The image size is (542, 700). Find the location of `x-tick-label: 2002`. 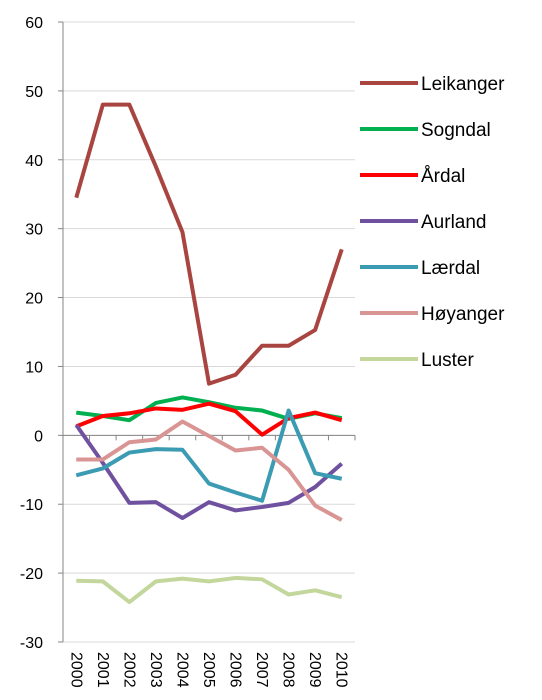

x-tick-label: 2002 is located at coordinates (128, 670).